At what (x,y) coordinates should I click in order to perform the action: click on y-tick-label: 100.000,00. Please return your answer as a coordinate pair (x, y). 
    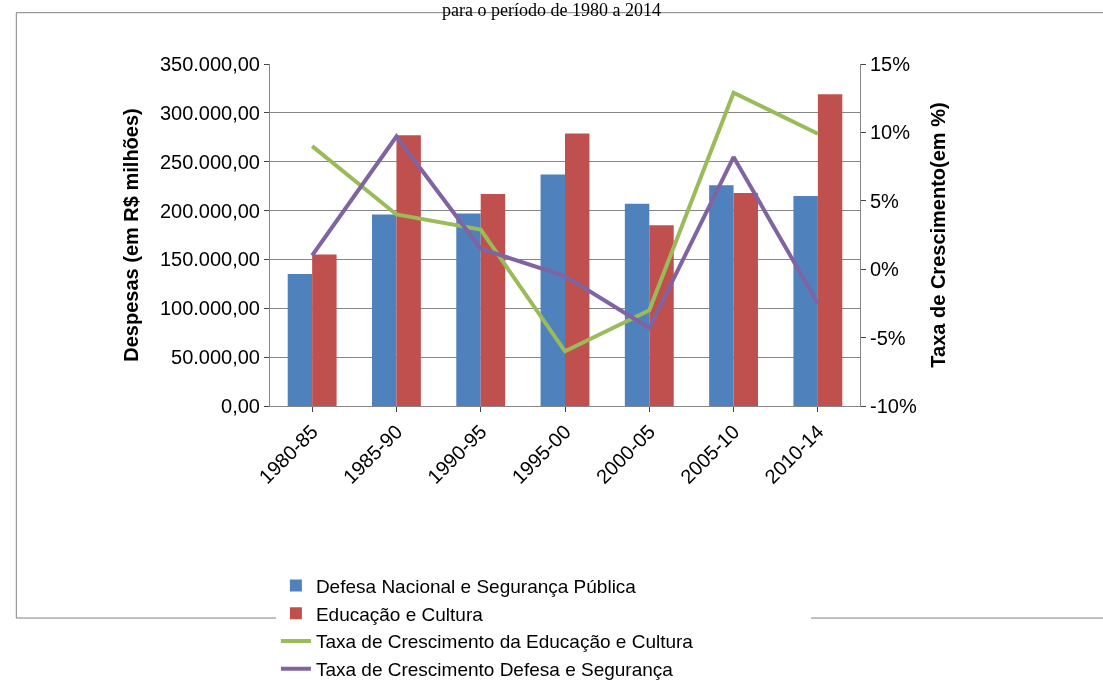
    Looking at the image, I should click on (209, 308).